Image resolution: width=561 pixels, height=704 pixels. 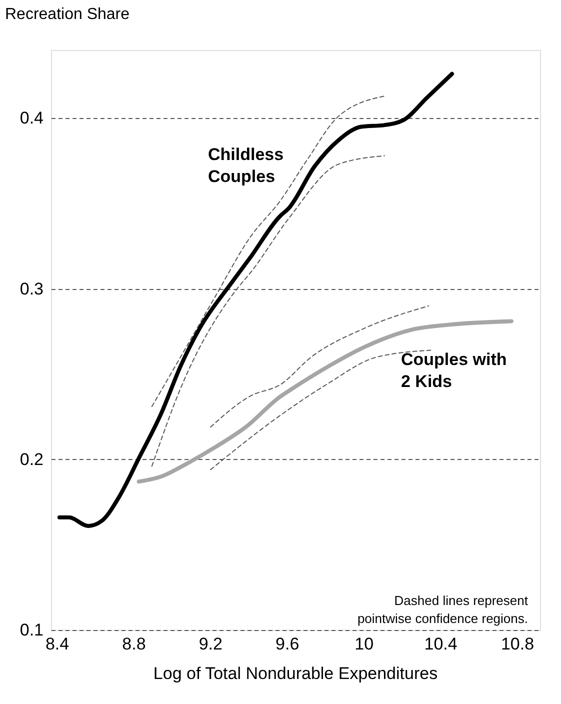 What do you see at coordinates (67, 14) in the screenshot?
I see `y-axis-title: Recreation Share` at bounding box center [67, 14].